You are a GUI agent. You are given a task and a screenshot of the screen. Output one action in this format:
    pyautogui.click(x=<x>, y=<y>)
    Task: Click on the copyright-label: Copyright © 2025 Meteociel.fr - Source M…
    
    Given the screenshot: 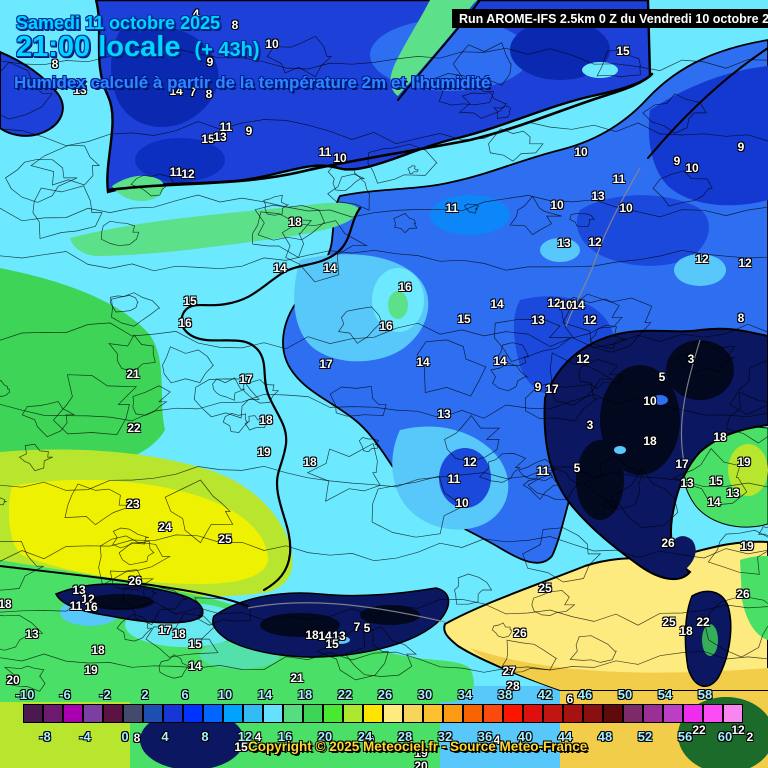 What is the action you would take?
    pyautogui.click(x=418, y=746)
    